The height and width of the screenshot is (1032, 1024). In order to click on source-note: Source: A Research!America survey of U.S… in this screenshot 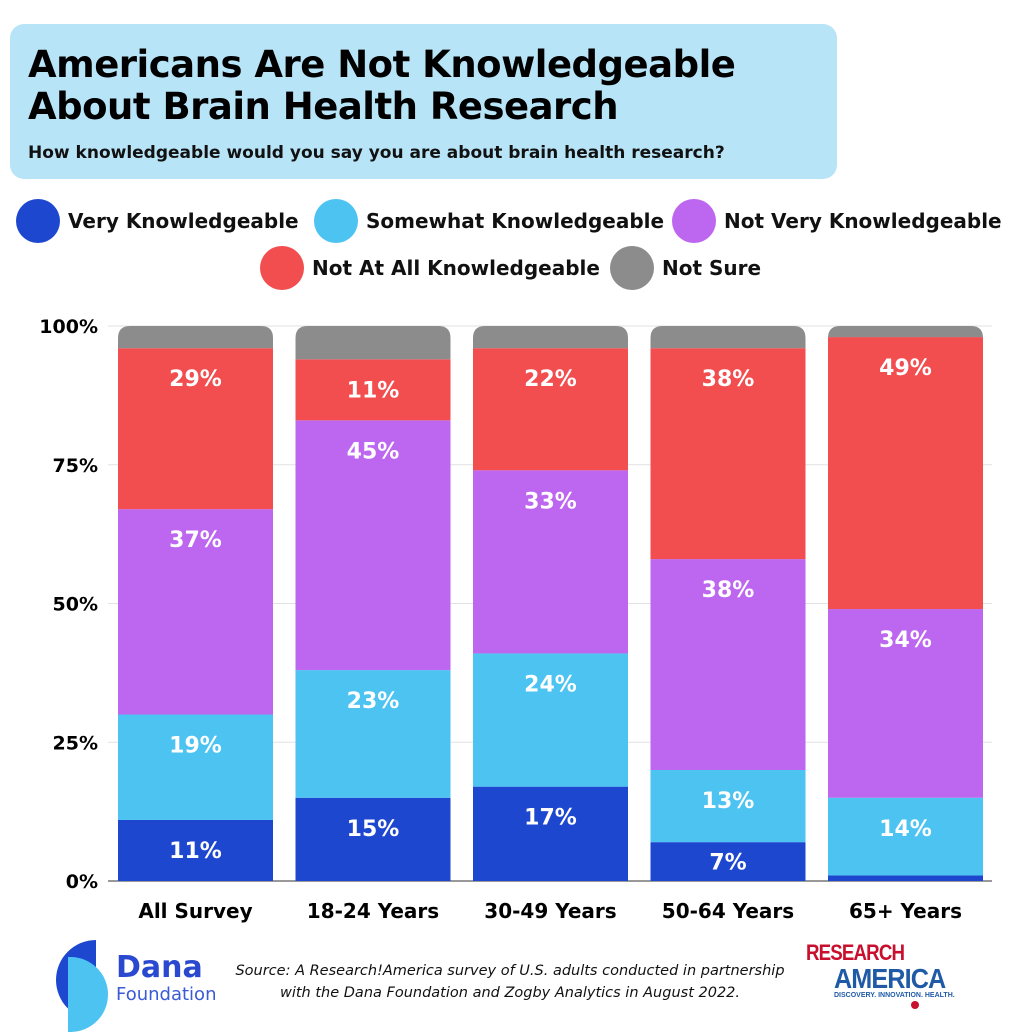, I will do `click(510, 982)`.